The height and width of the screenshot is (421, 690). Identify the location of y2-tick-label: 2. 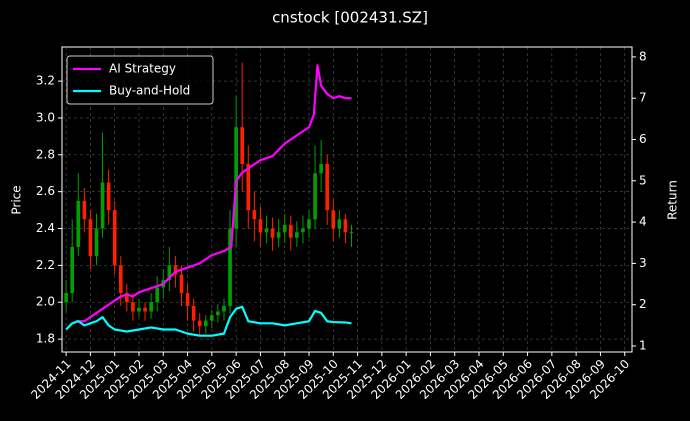
(643, 304).